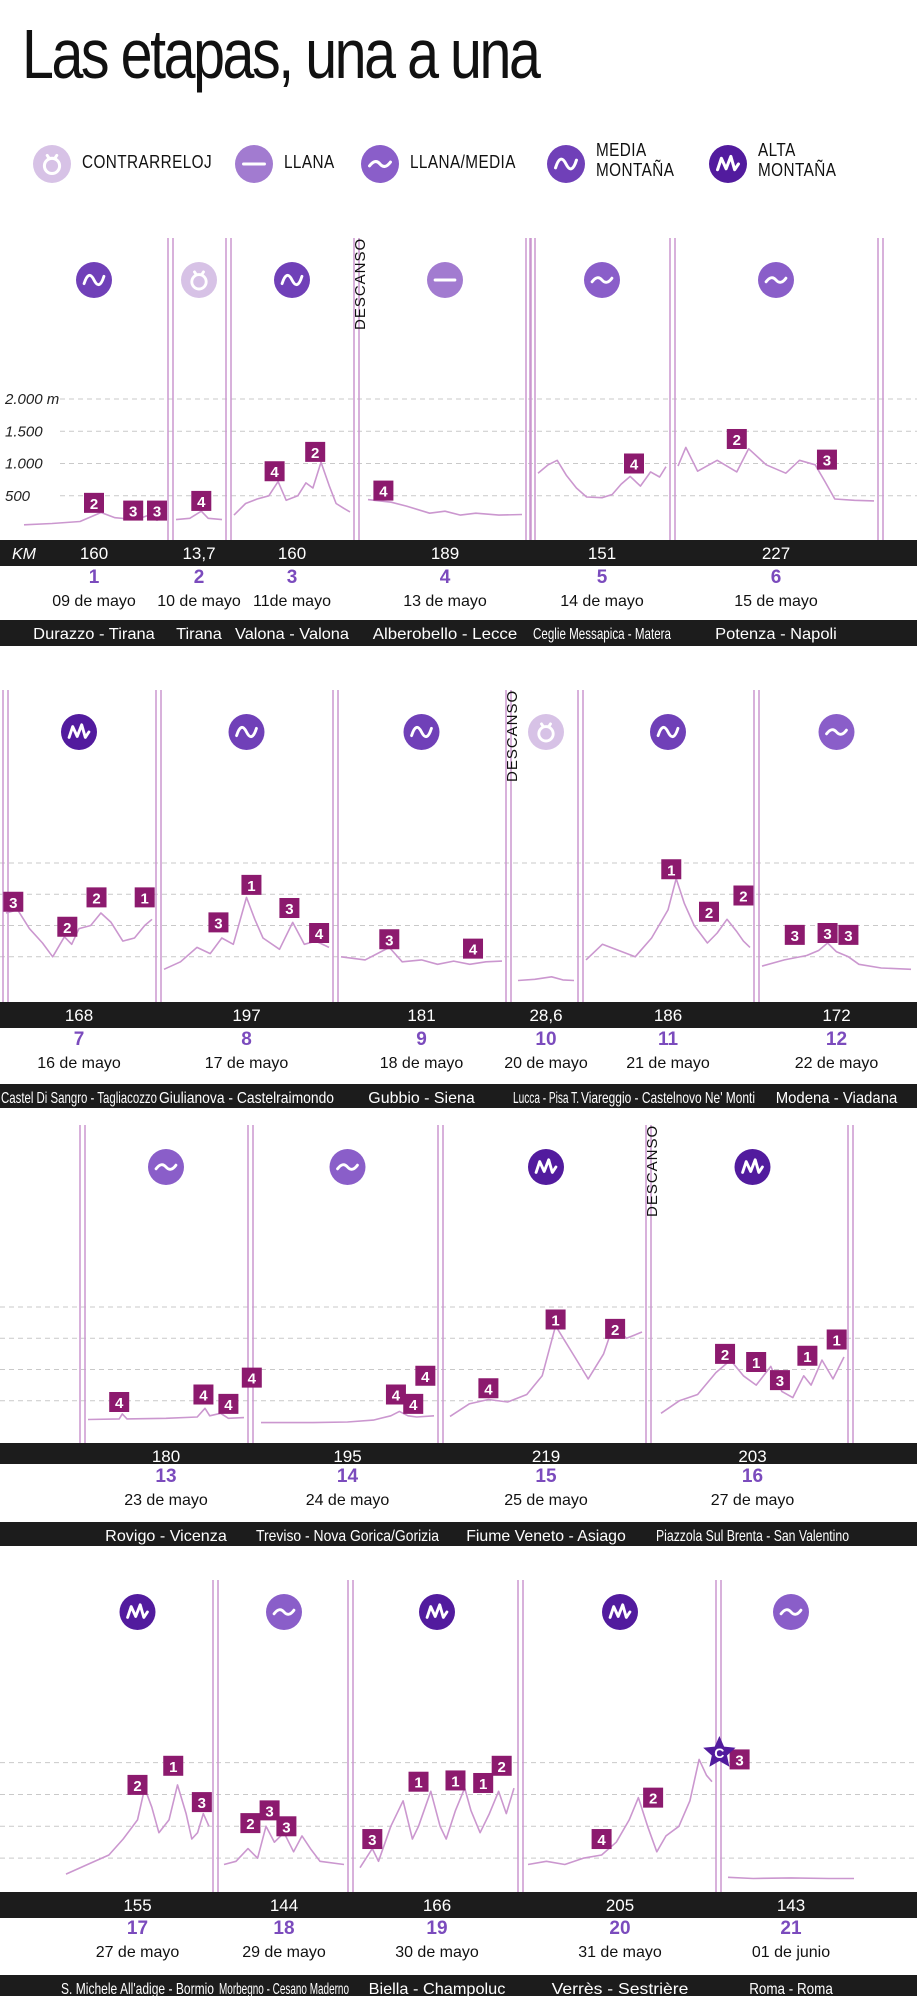 The height and width of the screenshot is (2000, 917). Describe the element at coordinates (380, 164) in the screenshot. I see `gentle-wave-icon` at that location.